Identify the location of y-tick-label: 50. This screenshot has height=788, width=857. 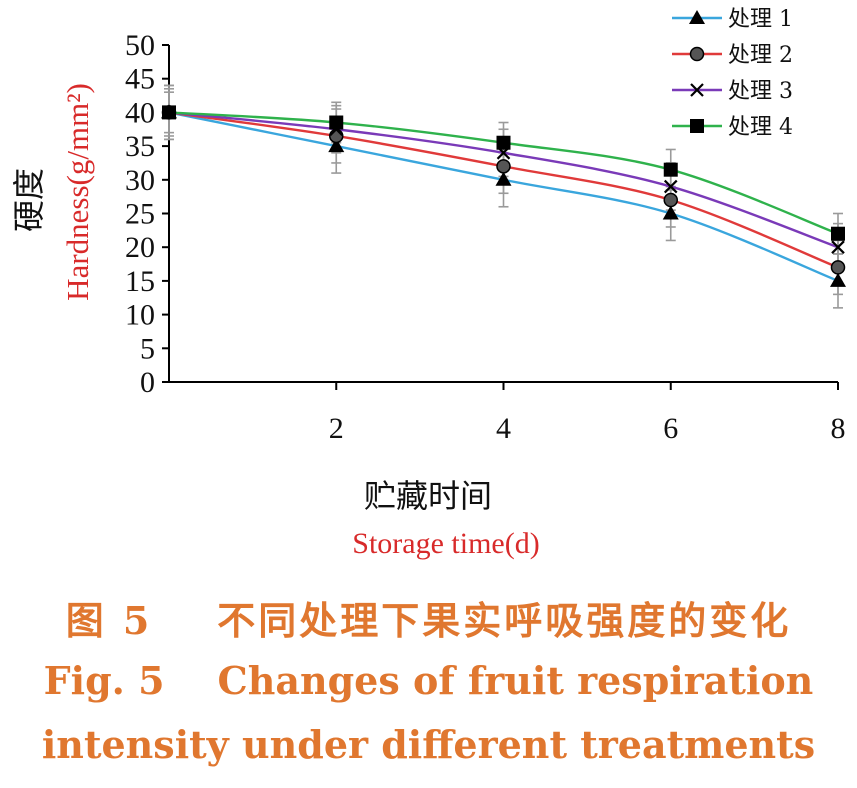
(140, 45).